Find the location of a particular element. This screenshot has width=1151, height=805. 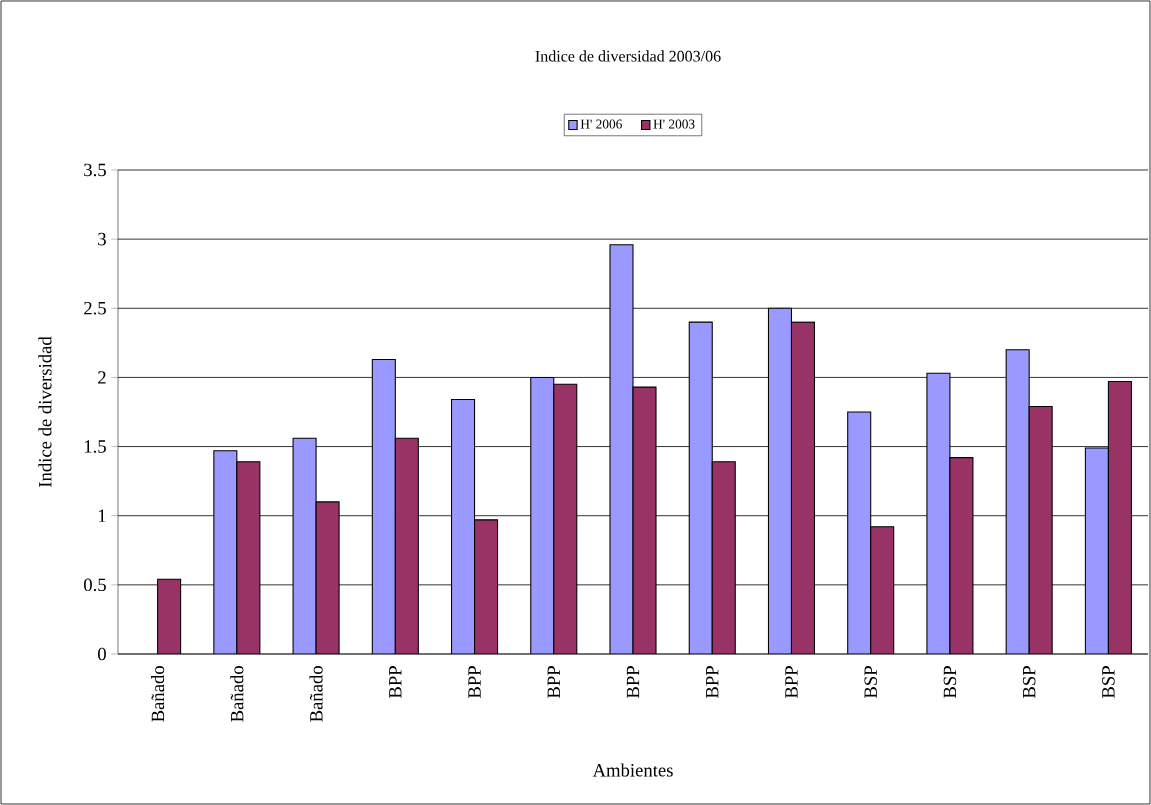

y-tick-label: 0.5 is located at coordinates (95, 585).